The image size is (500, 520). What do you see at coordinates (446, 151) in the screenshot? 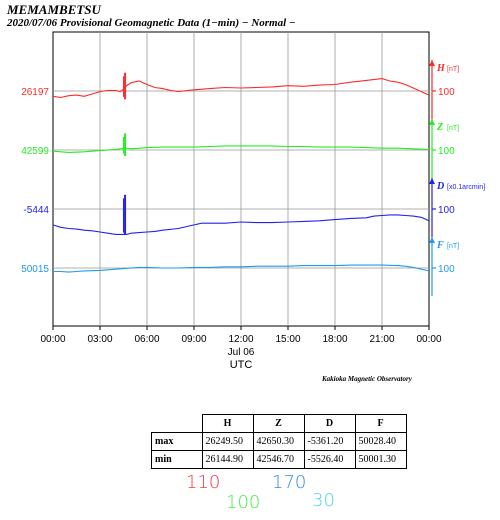
I see `scale-label-z: 100` at bounding box center [446, 151].